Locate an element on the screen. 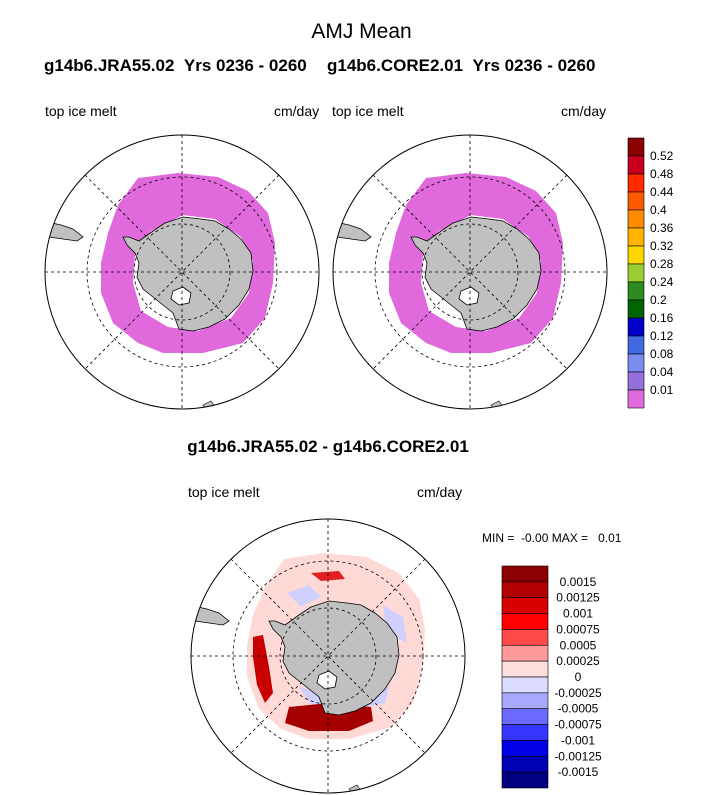 This screenshot has height=795, width=723. colorbar-tick-label: 0.001 is located at coordinates (578, 614).